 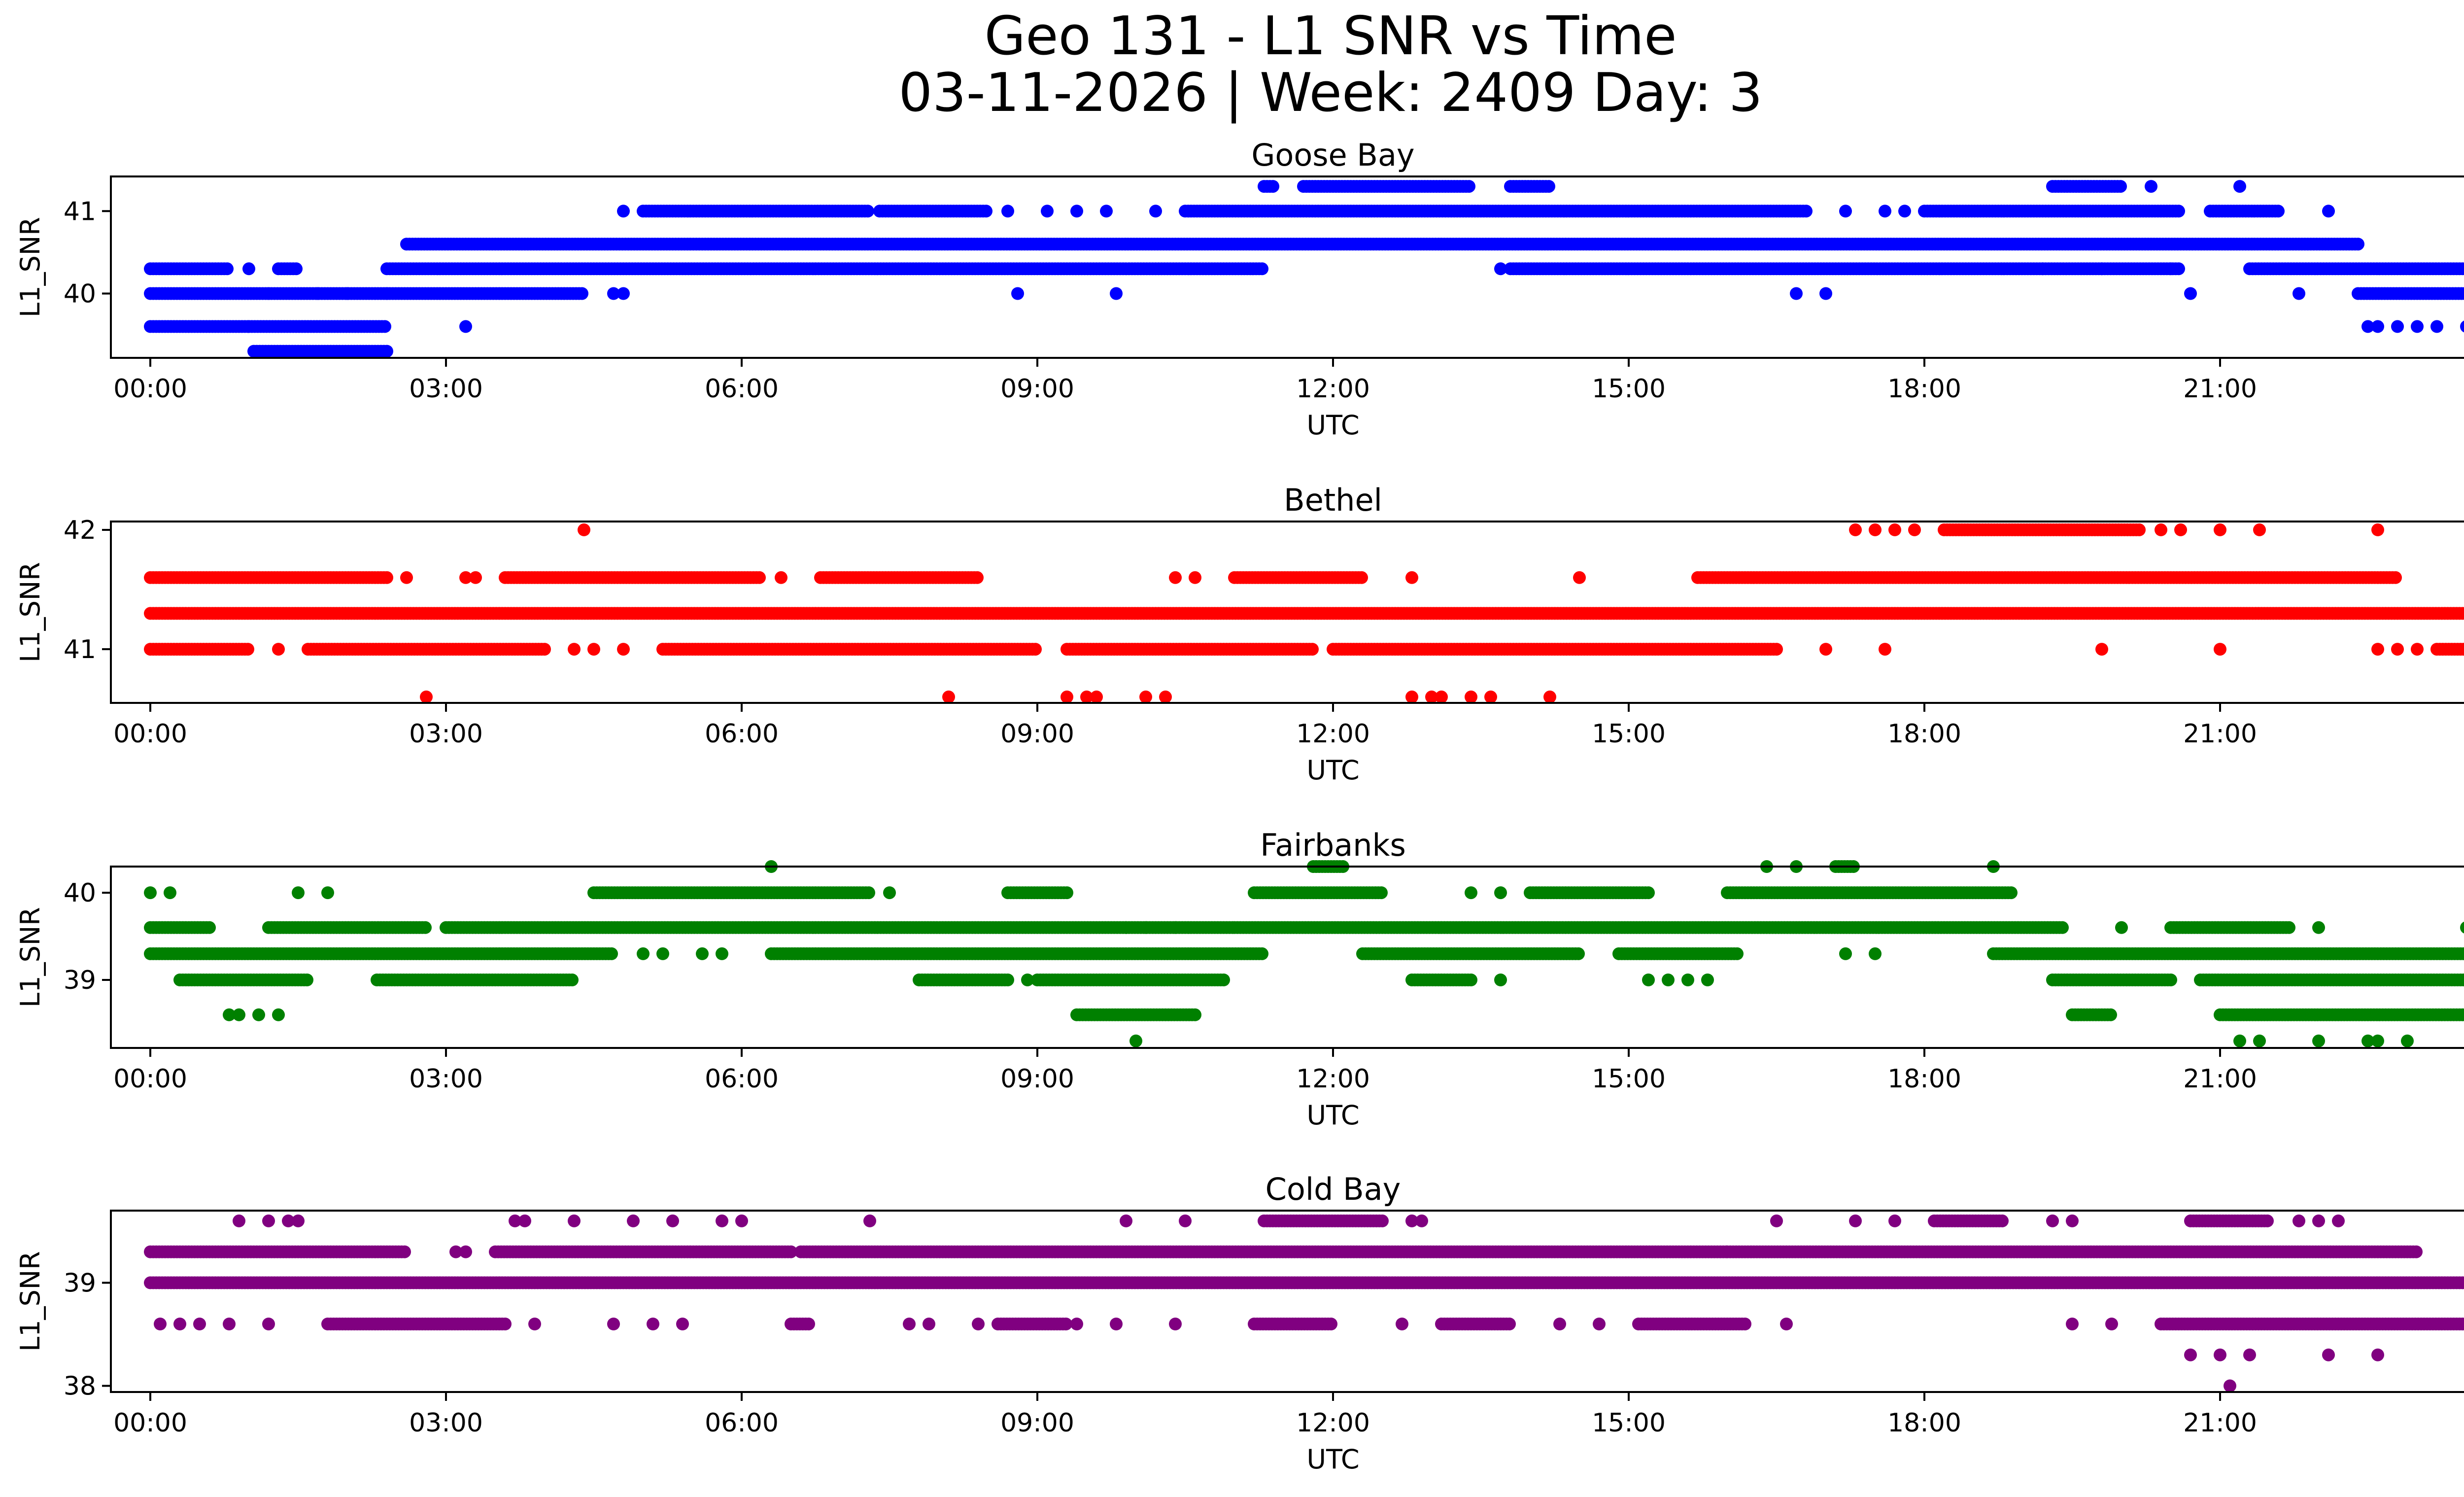 I want to click on figure-title-line2: 03-11-2026 | Week: 2409 Day: 3, so click(x=1330, y=93).